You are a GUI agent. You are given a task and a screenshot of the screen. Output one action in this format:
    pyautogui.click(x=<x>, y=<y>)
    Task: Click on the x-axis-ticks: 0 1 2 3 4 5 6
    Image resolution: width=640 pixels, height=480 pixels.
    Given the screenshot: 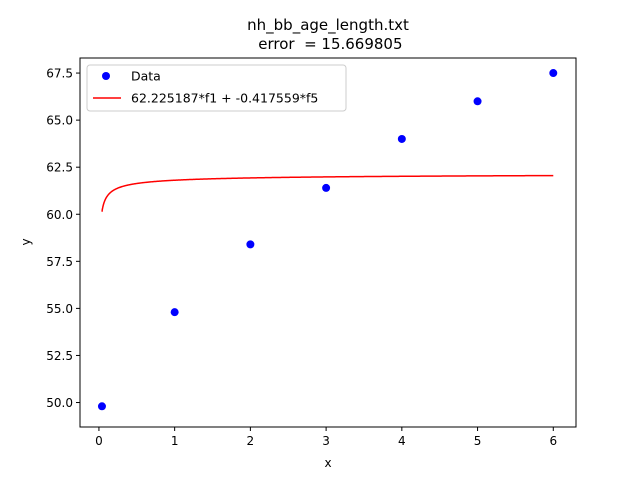 What is the action you would take?
    pyautogui.click(x=326, y=437)
    